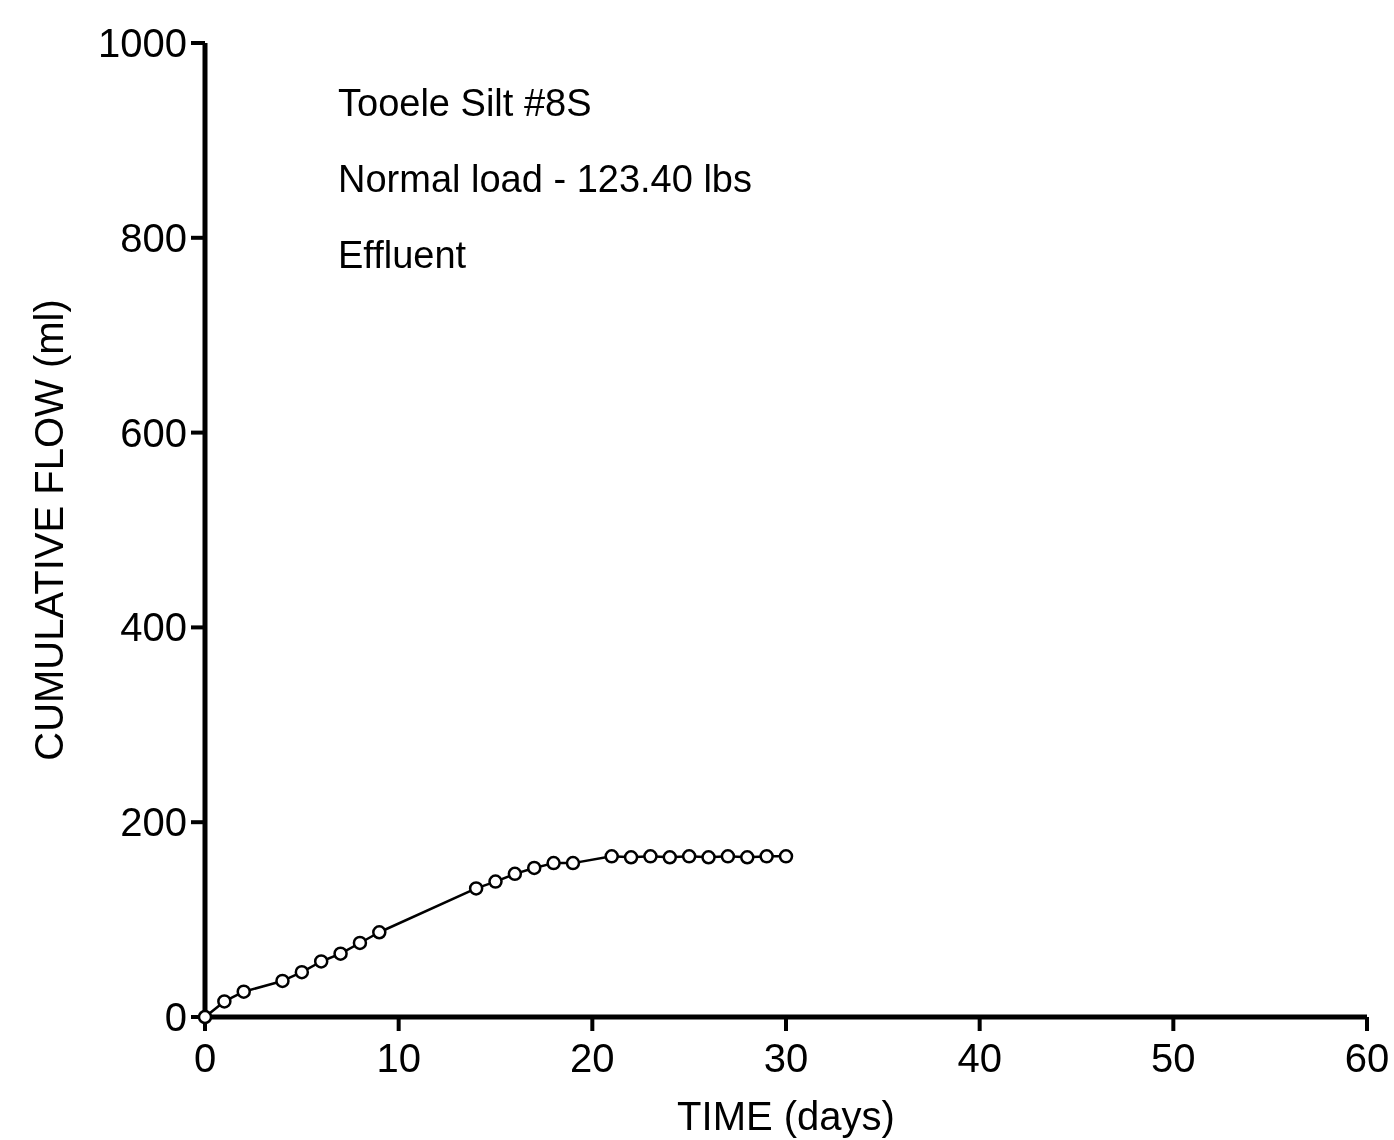 This screenshot has height=1140, width=1394. Describe the element at coordinates (545, 179) in the screenshot. I see `annotation: Normal load - 123.40 lbs` at that location.